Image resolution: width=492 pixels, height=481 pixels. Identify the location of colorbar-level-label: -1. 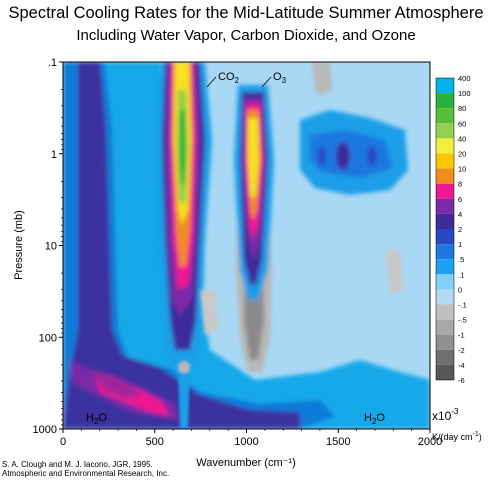
(461, 335).